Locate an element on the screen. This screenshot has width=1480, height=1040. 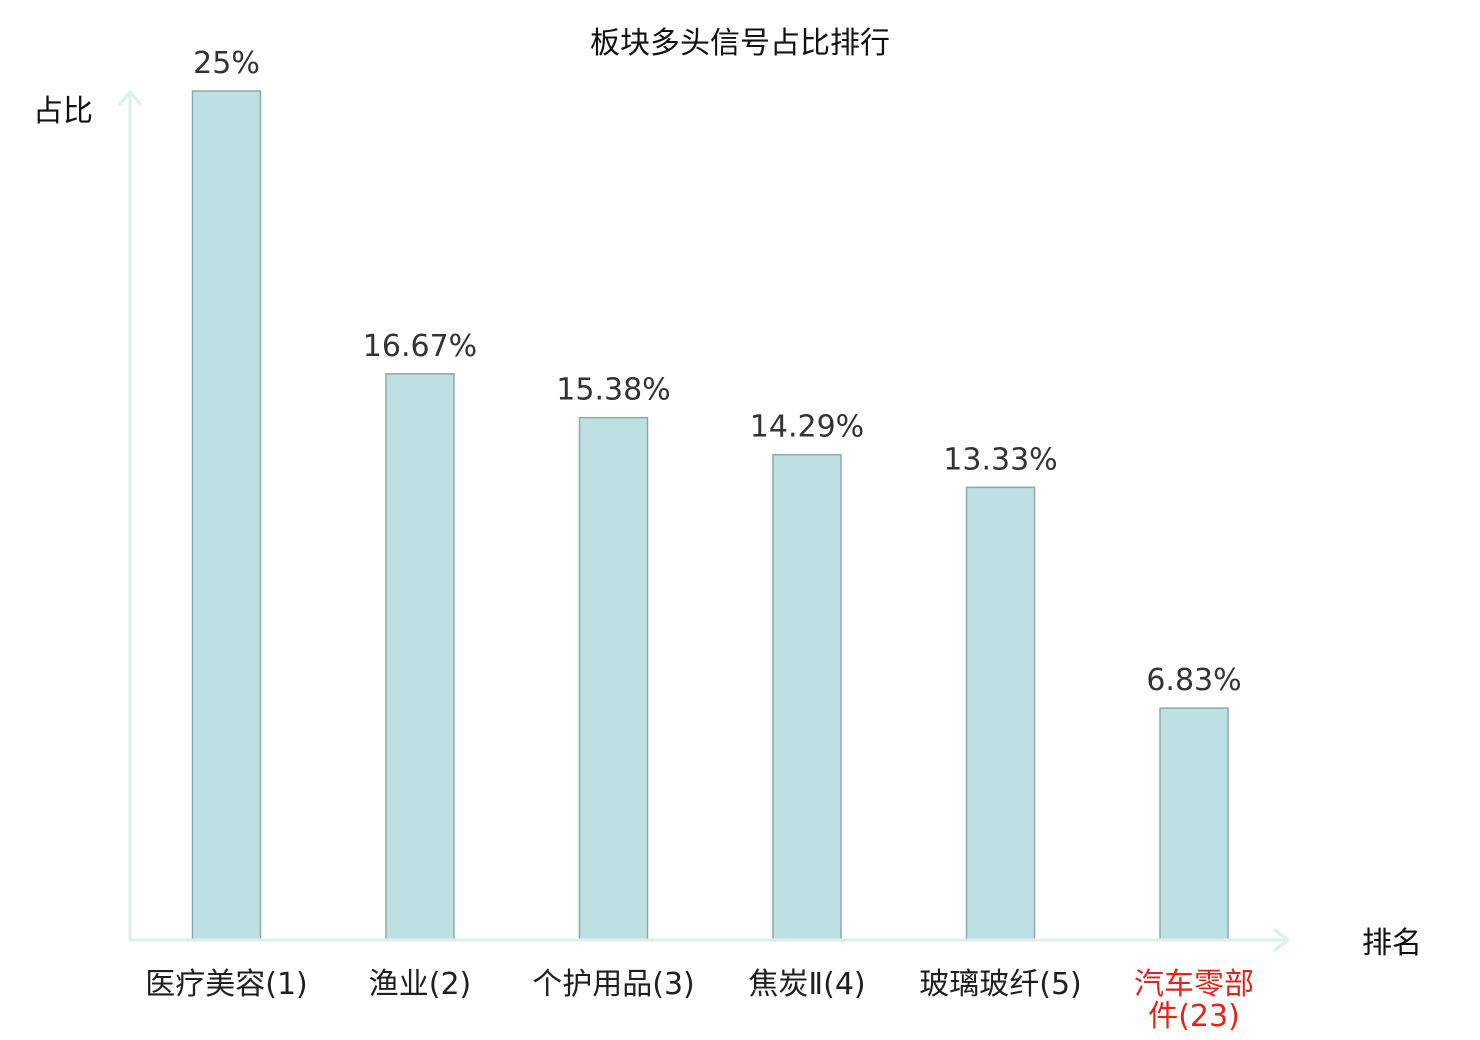
category-label-1: 医疗美容(1) is located at coordinates (226, 984).